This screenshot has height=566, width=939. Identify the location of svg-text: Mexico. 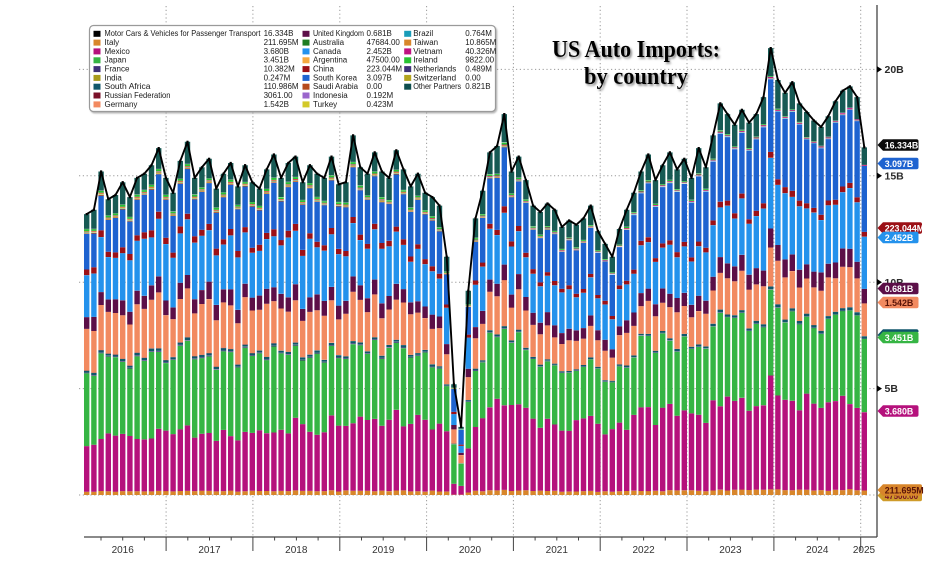
(118, 51).